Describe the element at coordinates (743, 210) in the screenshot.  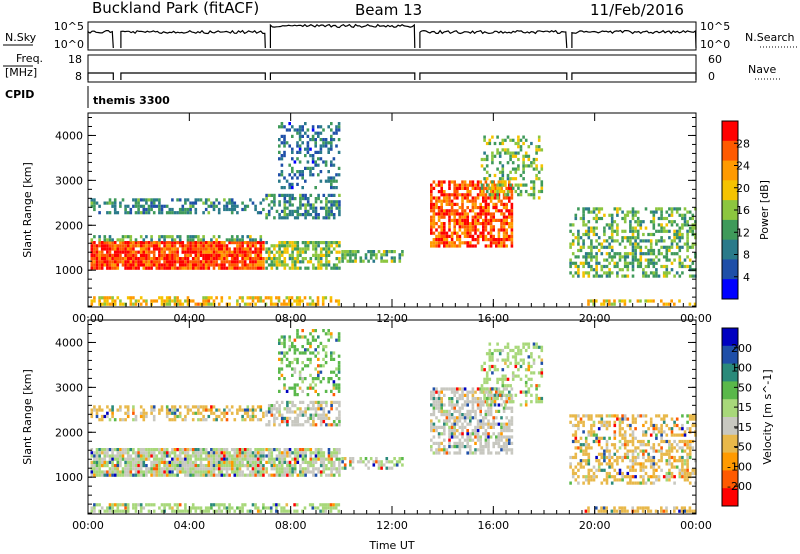
I see `colorbar-tick-label: 16` at that location.